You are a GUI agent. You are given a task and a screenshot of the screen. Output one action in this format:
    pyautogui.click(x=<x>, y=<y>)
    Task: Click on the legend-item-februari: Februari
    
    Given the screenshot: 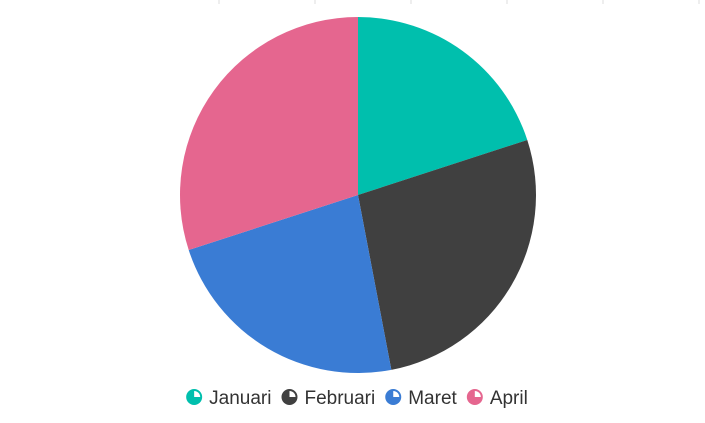 What is the action you would take?
    pyautogui.click(x=328, y=398)
    